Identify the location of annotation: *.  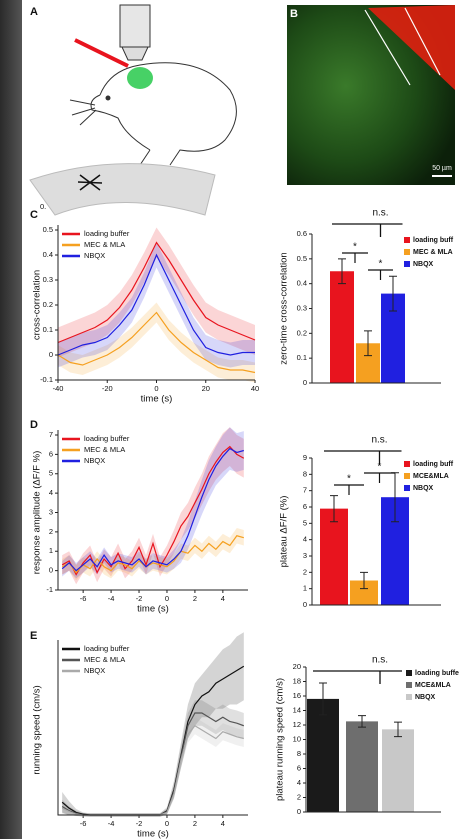
(380, 467).